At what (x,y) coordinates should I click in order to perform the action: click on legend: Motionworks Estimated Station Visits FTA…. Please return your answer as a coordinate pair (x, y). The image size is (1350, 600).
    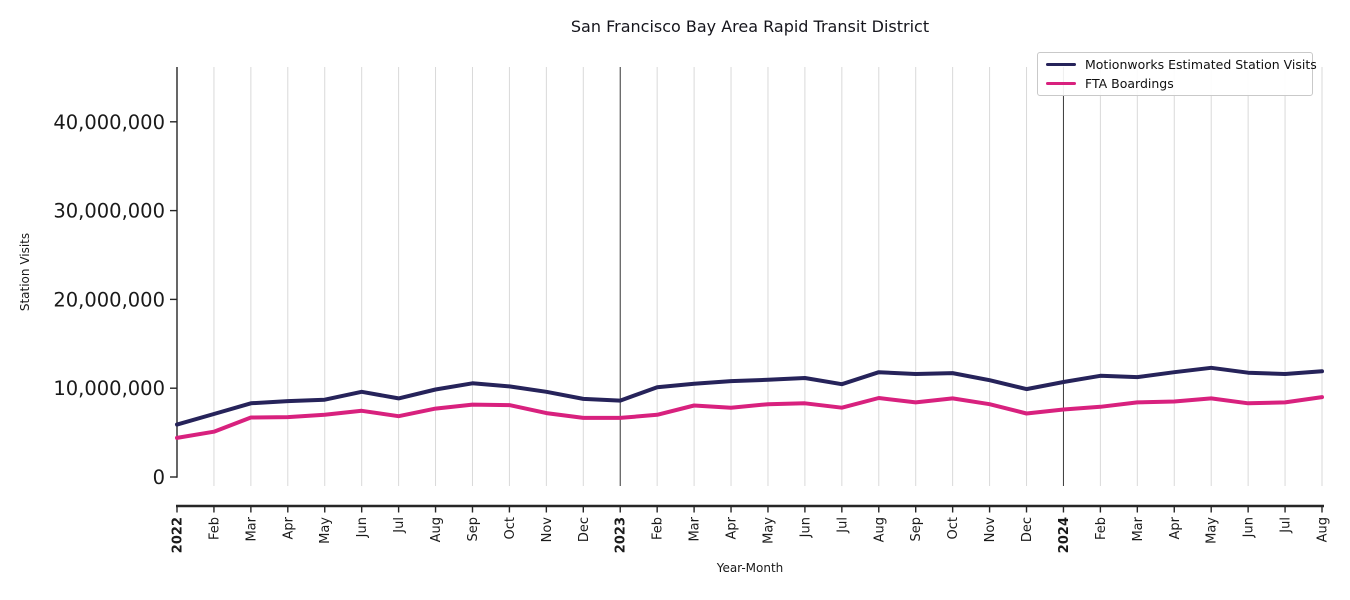
    Looking at the image, I should click on (1177, 74).